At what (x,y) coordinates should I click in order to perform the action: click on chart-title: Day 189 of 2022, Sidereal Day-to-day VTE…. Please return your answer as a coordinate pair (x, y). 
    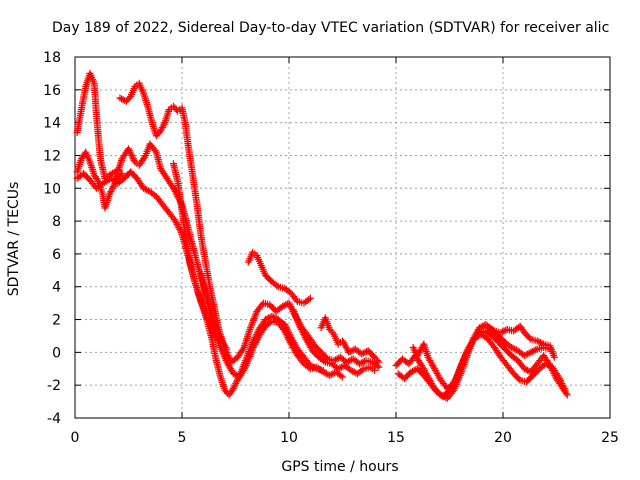
    Looking at the image, I should click on (330, 28).